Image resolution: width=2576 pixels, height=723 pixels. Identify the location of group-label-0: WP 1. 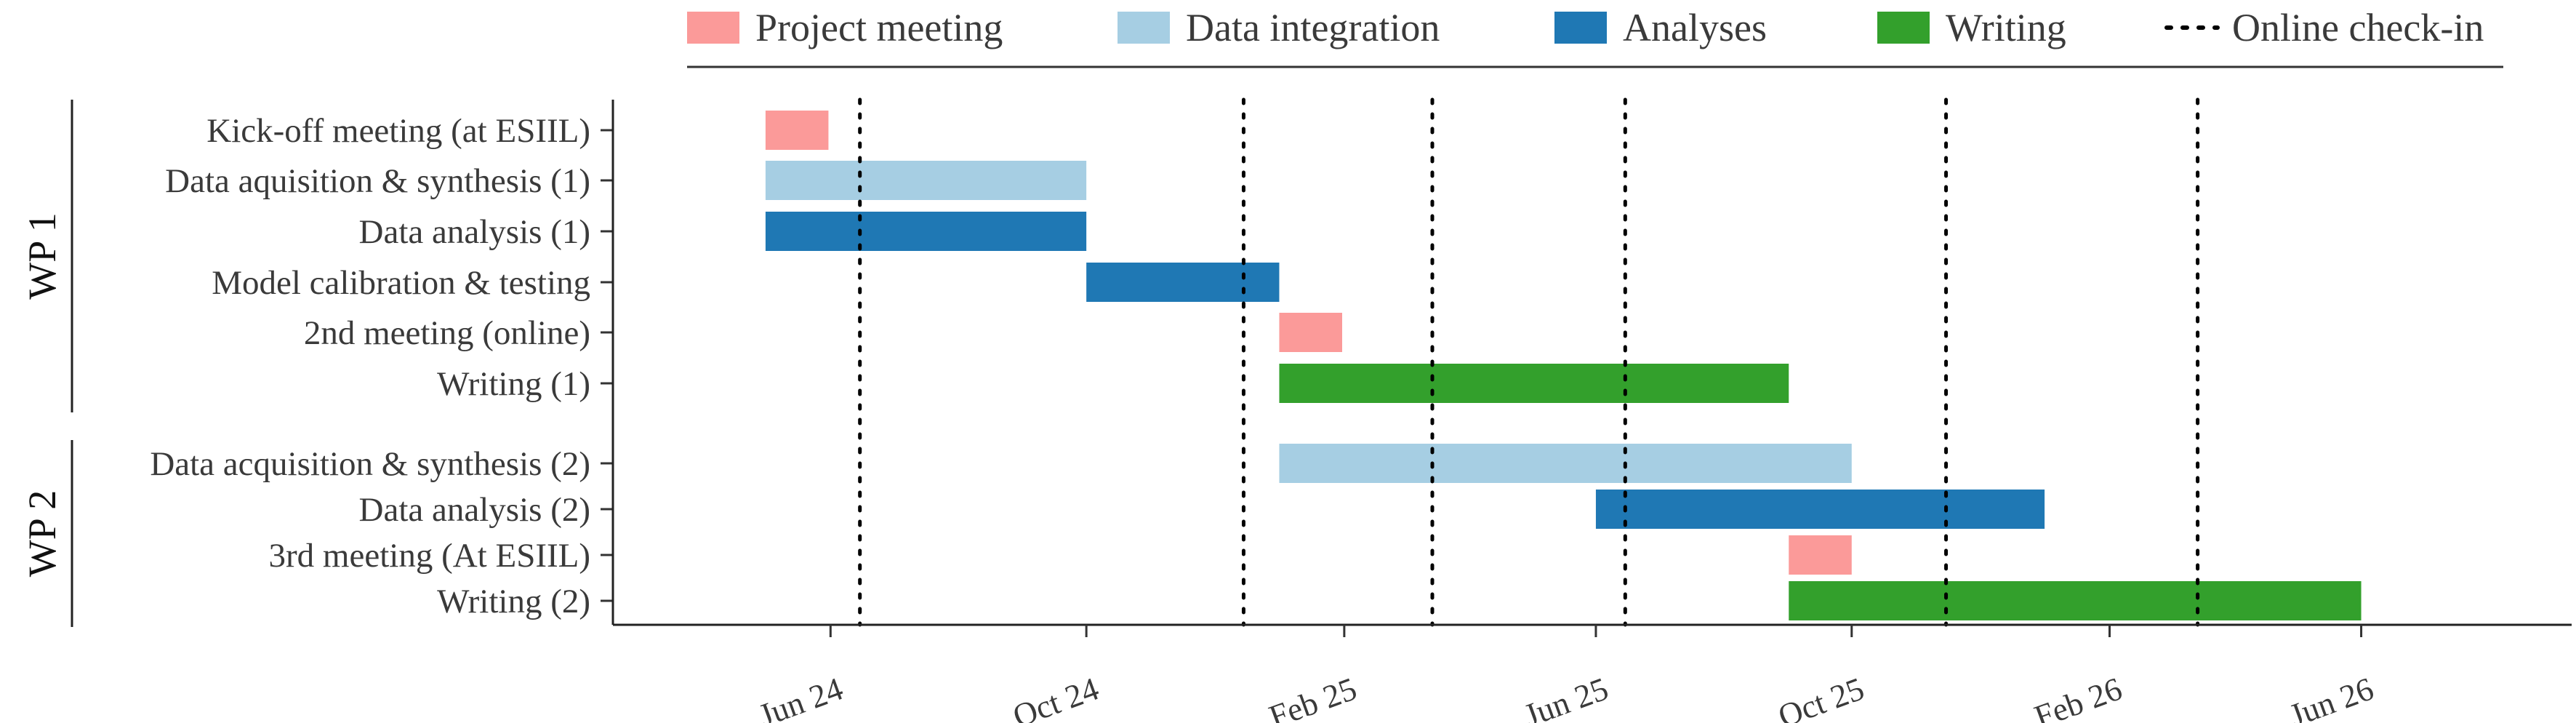
(42, 256).